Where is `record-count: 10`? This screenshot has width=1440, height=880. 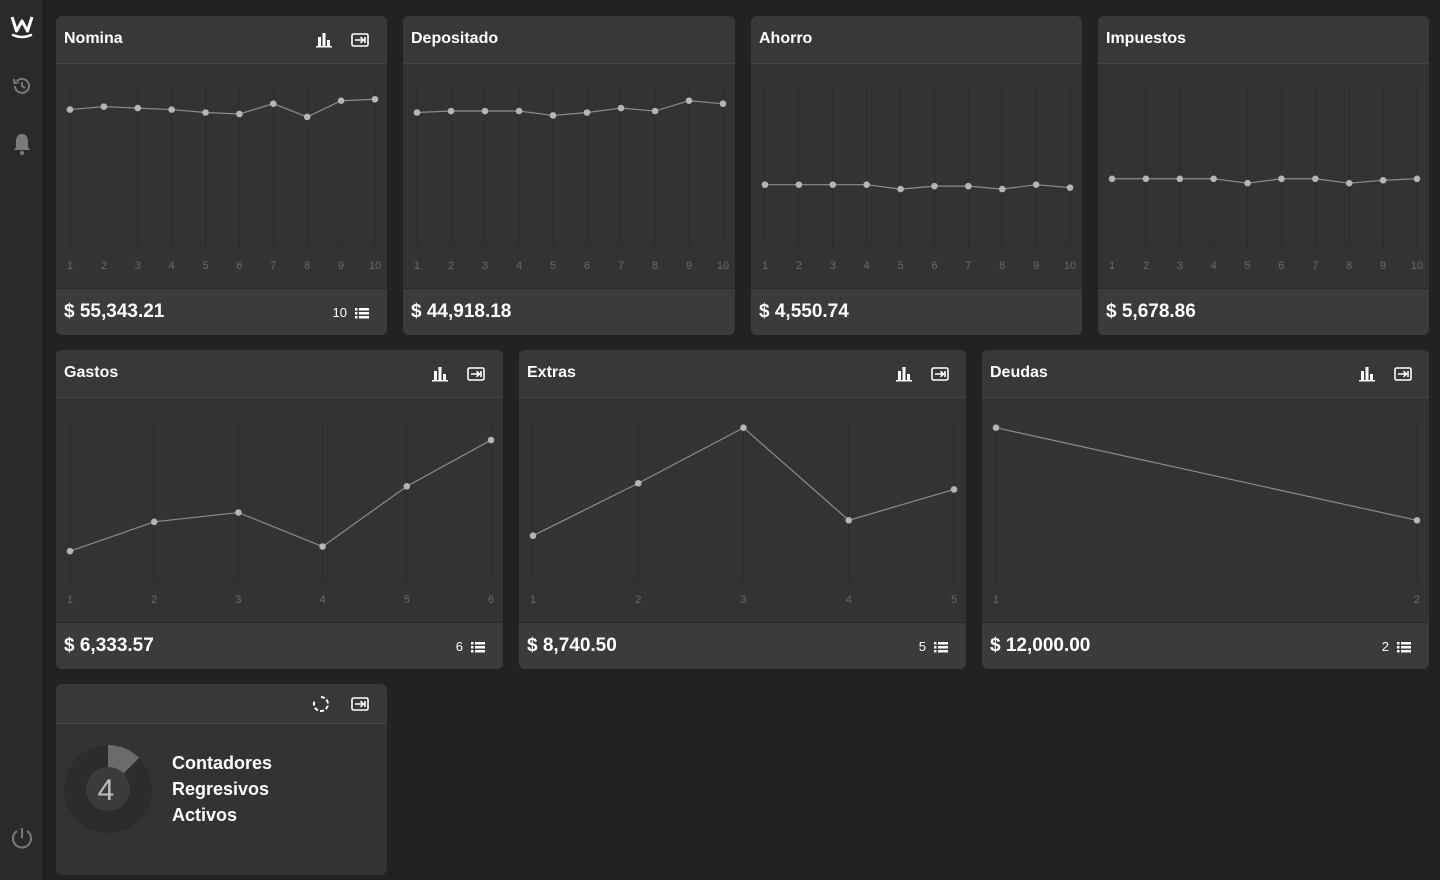
record-count: 10 is located at coordinates (351, 312).